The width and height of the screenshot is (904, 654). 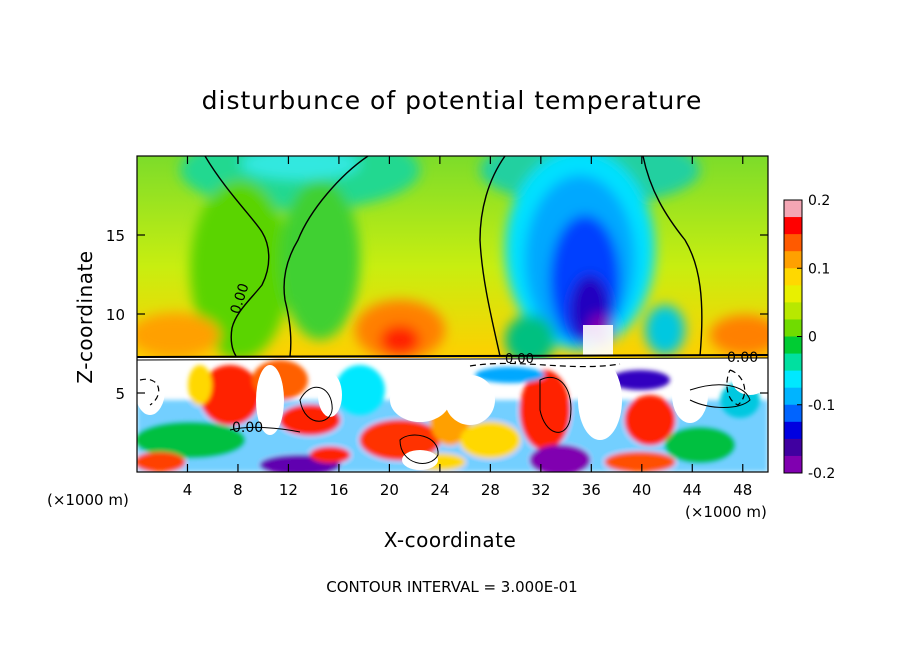 What do you see at coordinates (821, 406) in the screenshot?
I see `colorbar-tick-label: -0.1` at bounding box center [821, 406].